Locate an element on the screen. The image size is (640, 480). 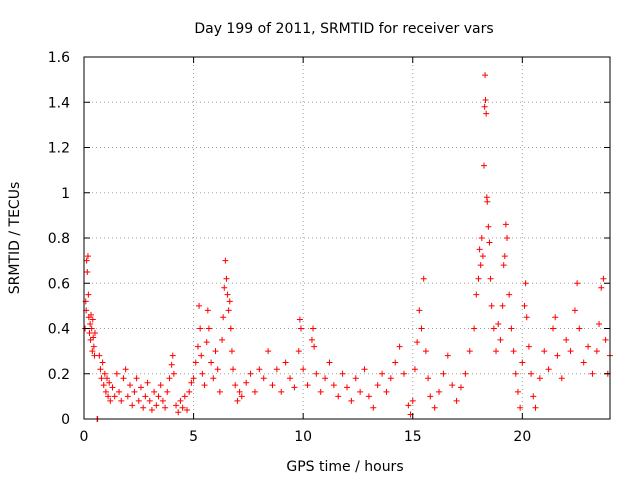
y-tick-label: 0.4 is located at coordinates (59, 330).